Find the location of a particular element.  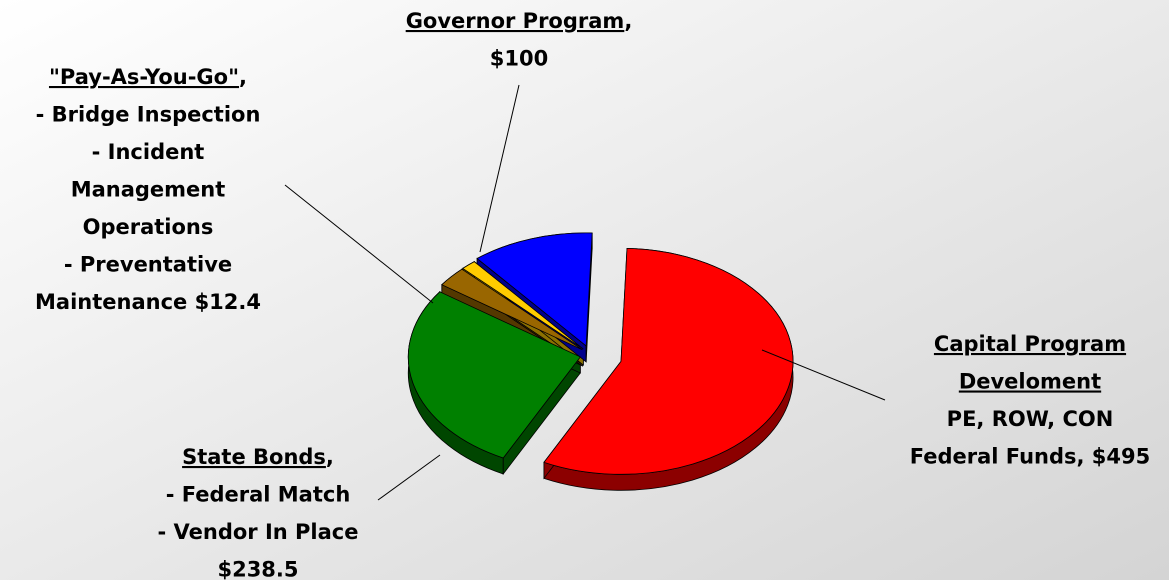

slice-label: - Preventative is located at coordinates (148, 265).